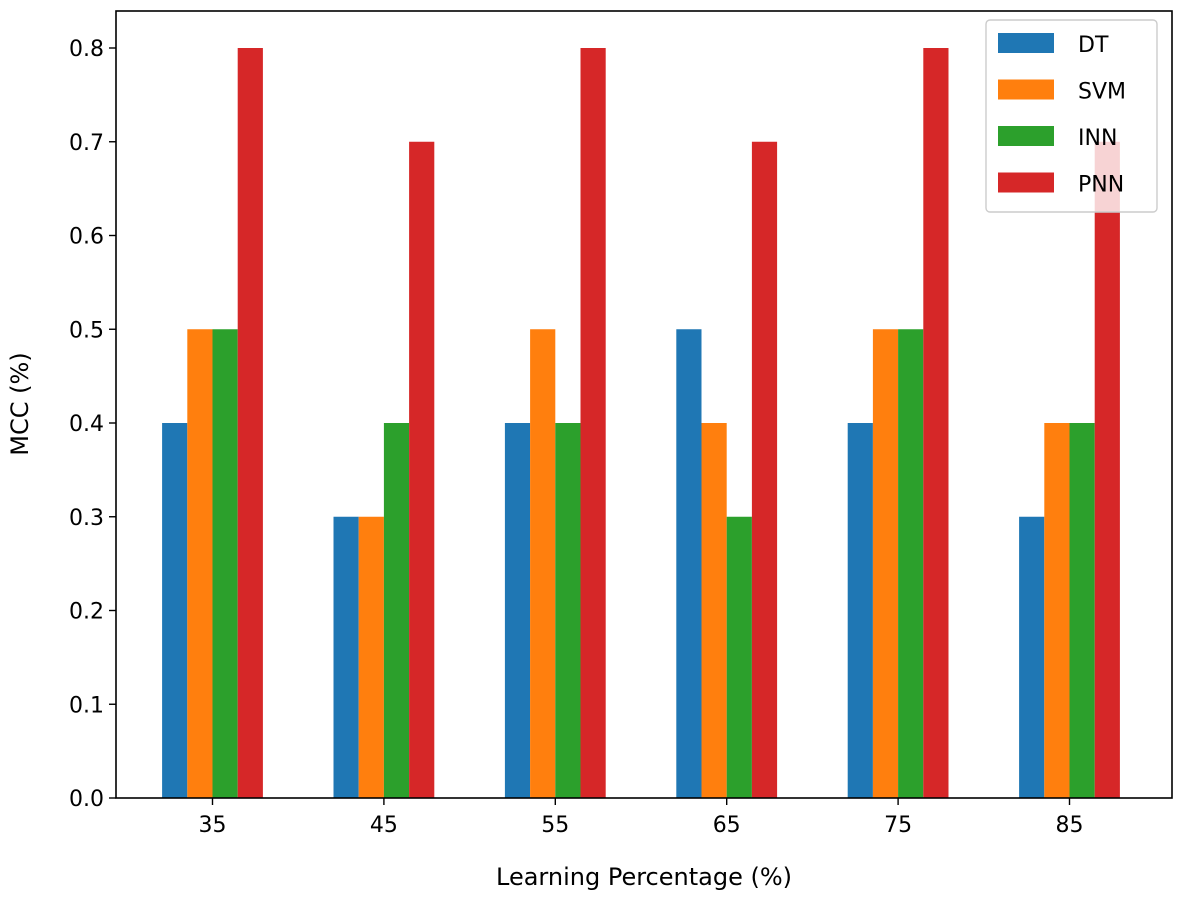  I want to click on y-tick-label: 0.5, so click(86, 330).